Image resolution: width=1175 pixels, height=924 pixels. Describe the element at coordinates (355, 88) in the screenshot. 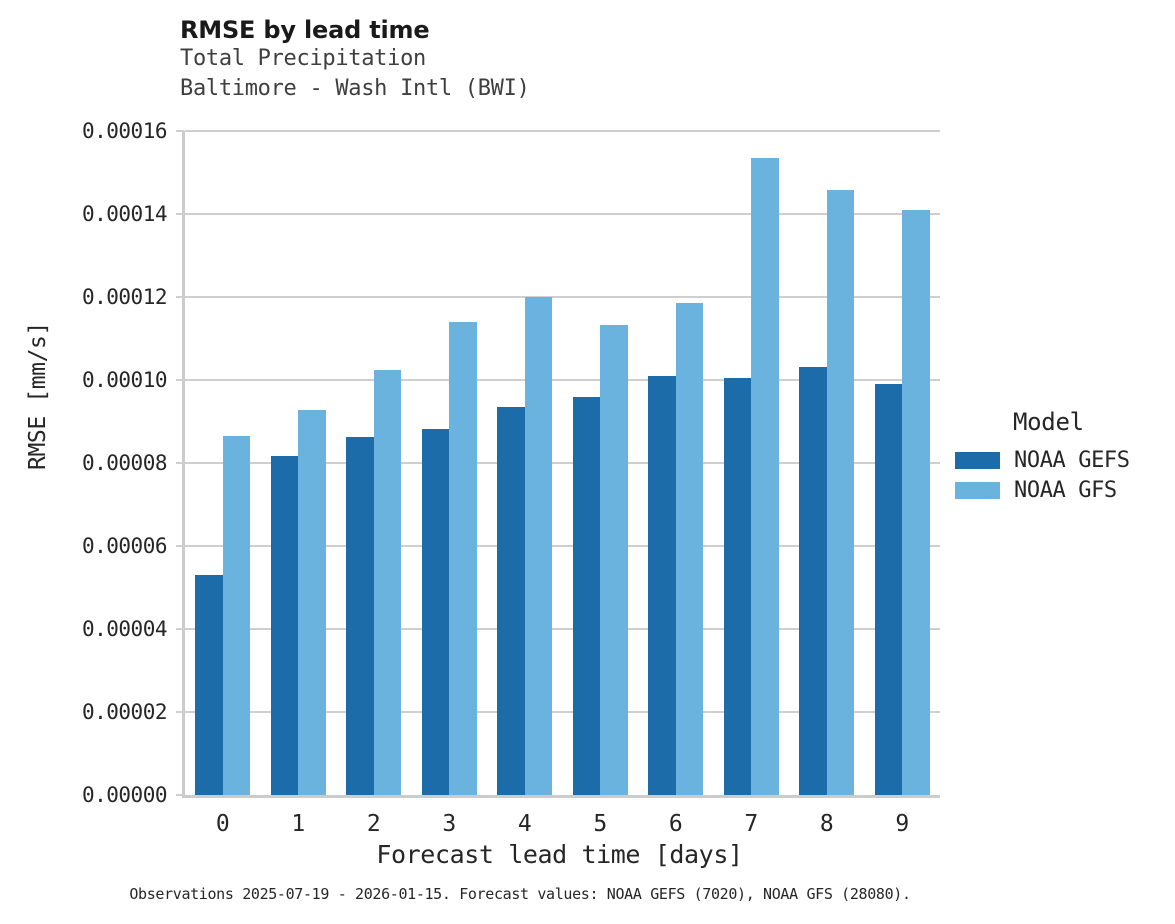

I see `chart-subtitle-location: Baltimore - Wash Intl (BWI)` at that location.